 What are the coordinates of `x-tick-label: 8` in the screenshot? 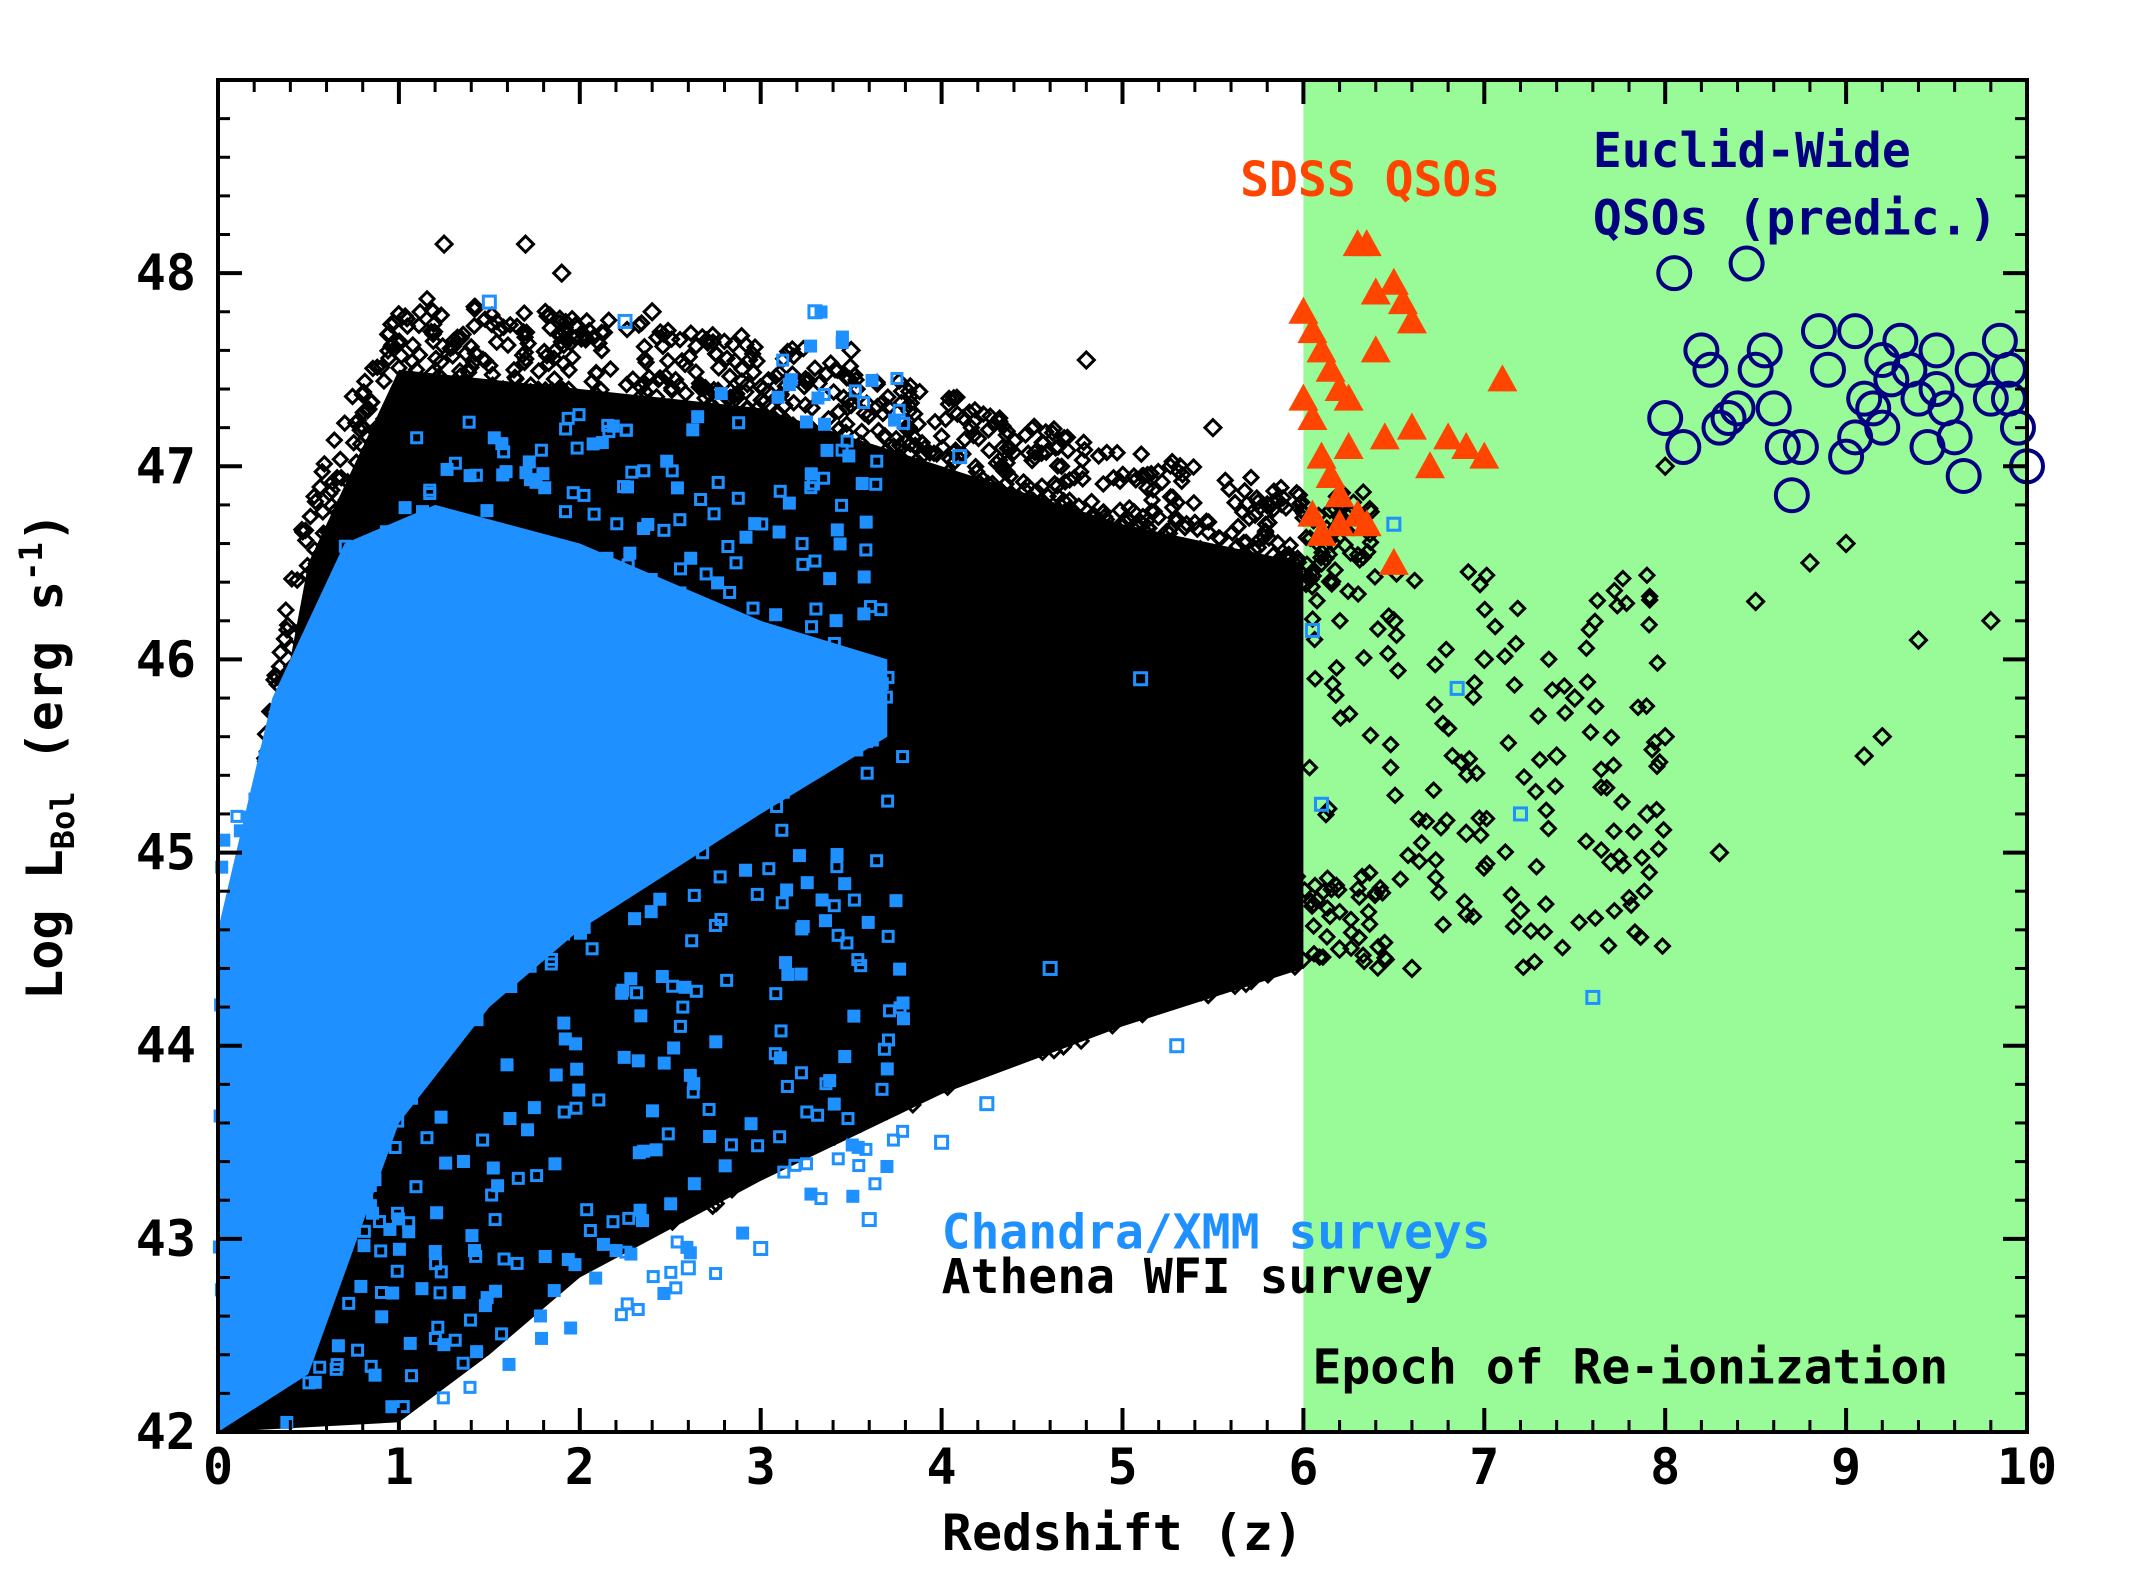 It's located at (1665, 1467).